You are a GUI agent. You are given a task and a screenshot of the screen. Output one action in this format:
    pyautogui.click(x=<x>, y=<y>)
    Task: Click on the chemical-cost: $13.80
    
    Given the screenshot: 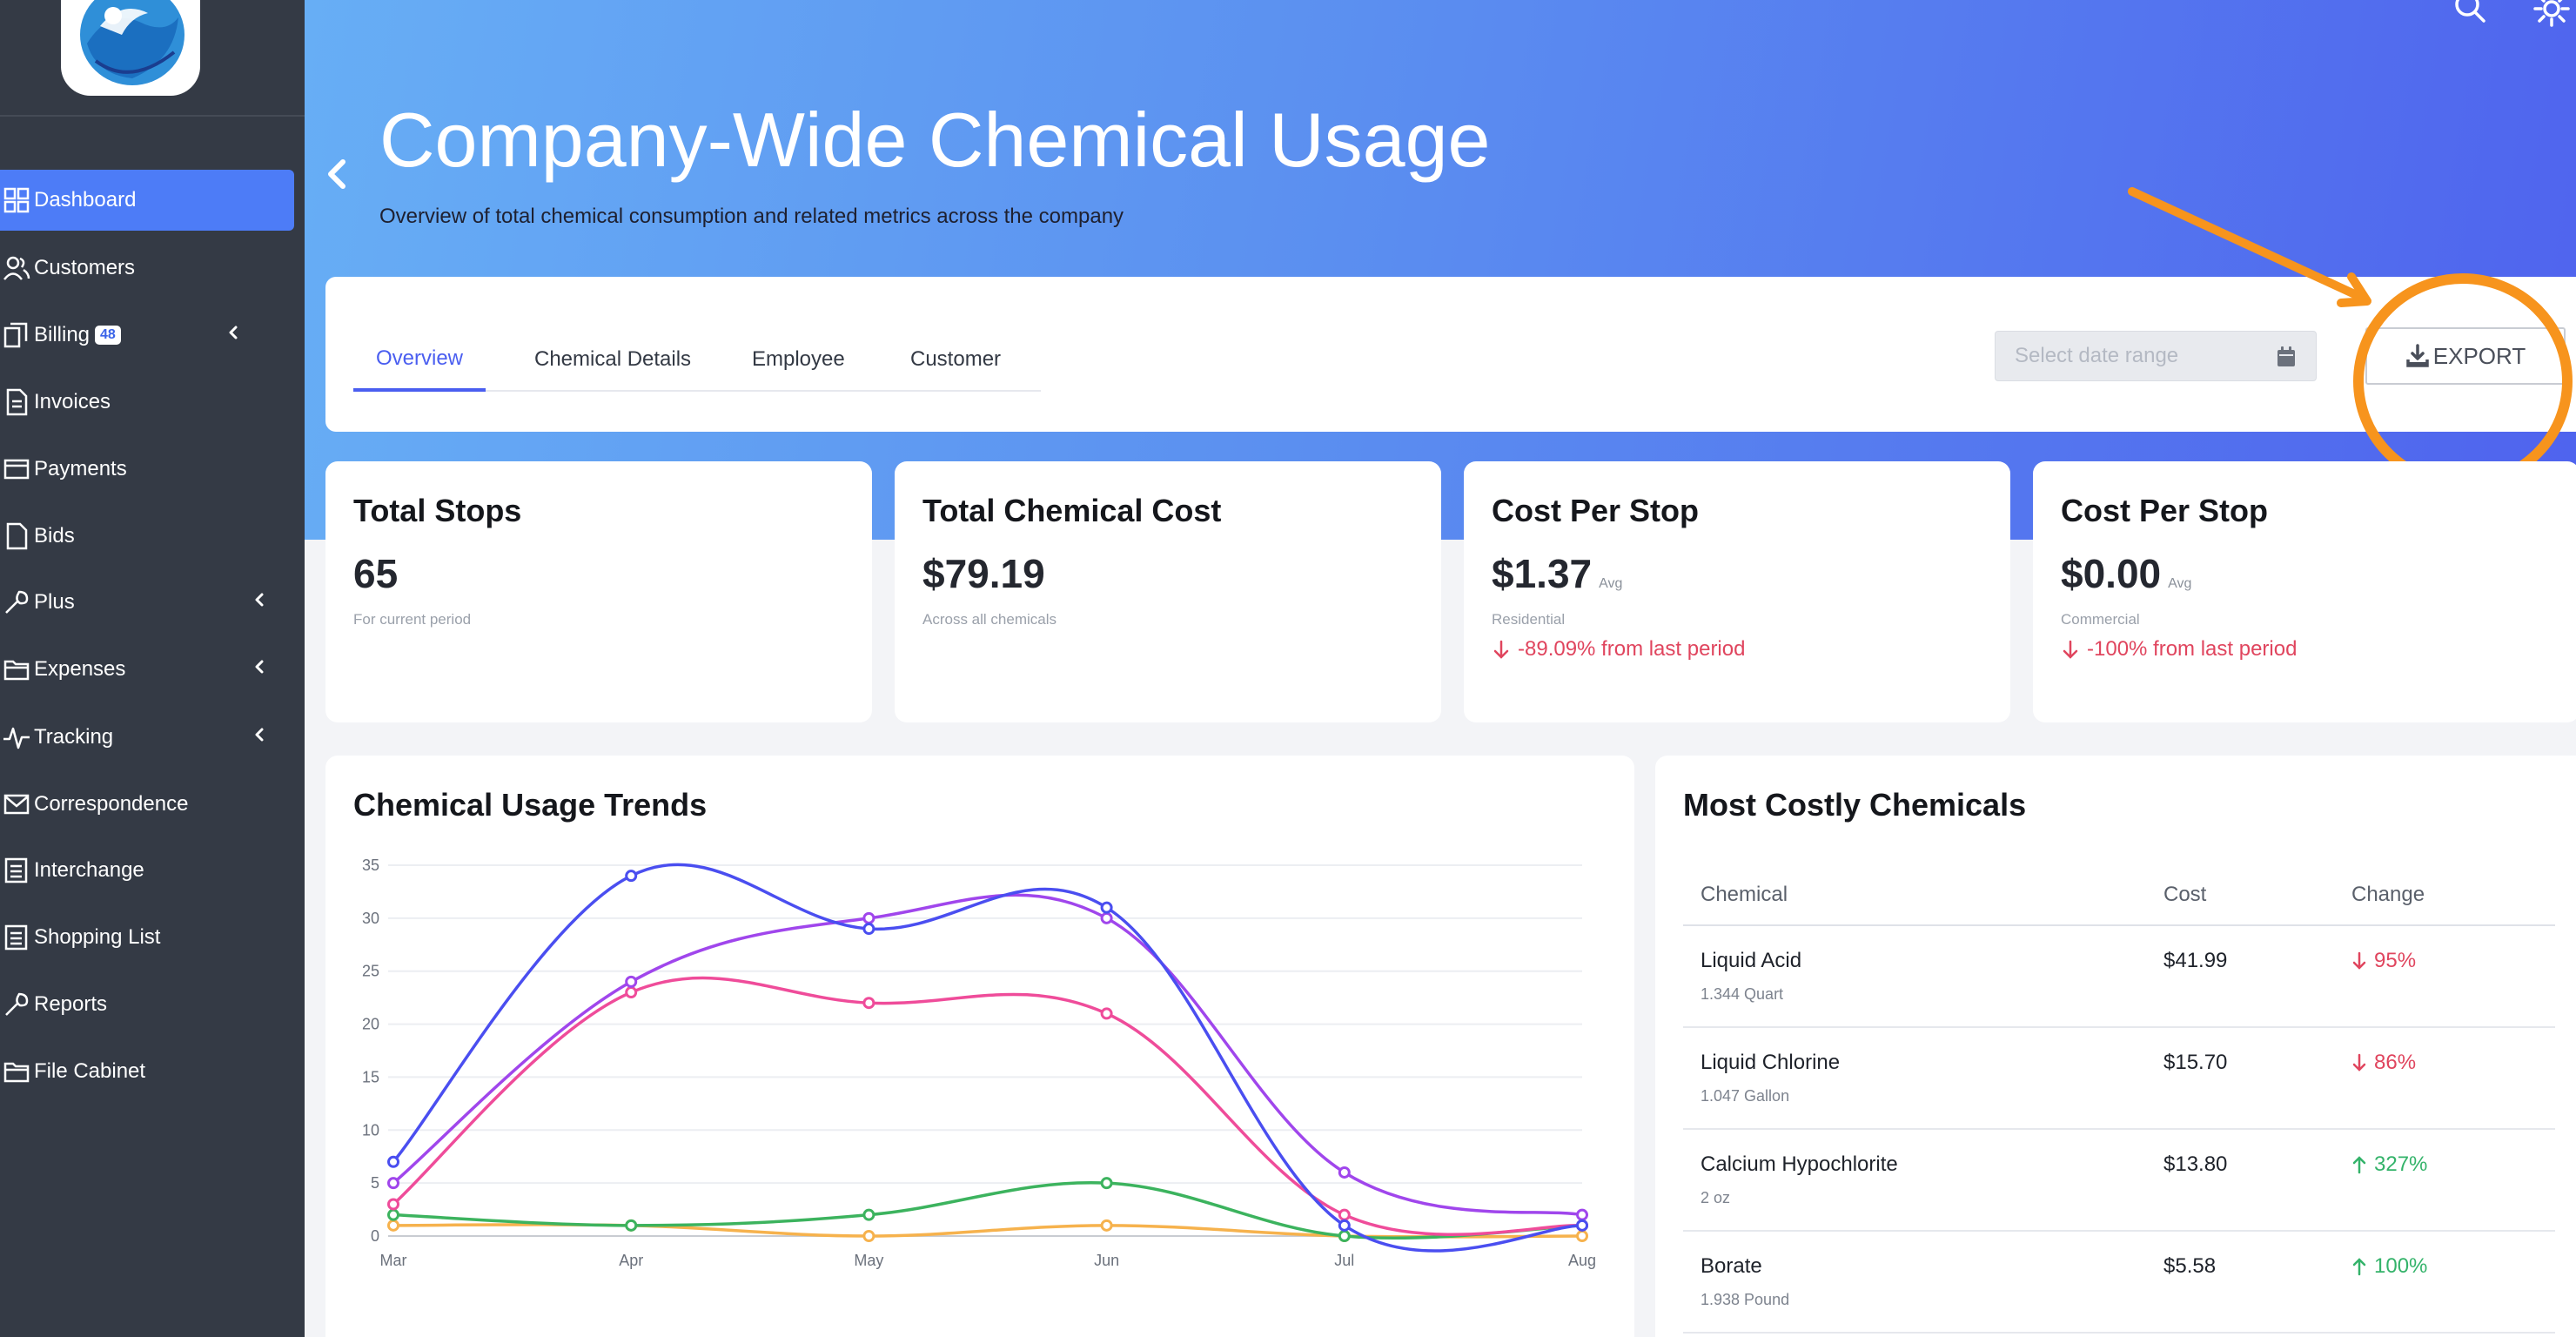 What is the action you would take?
    pyautogui.click(x=2195, y=1164)
    